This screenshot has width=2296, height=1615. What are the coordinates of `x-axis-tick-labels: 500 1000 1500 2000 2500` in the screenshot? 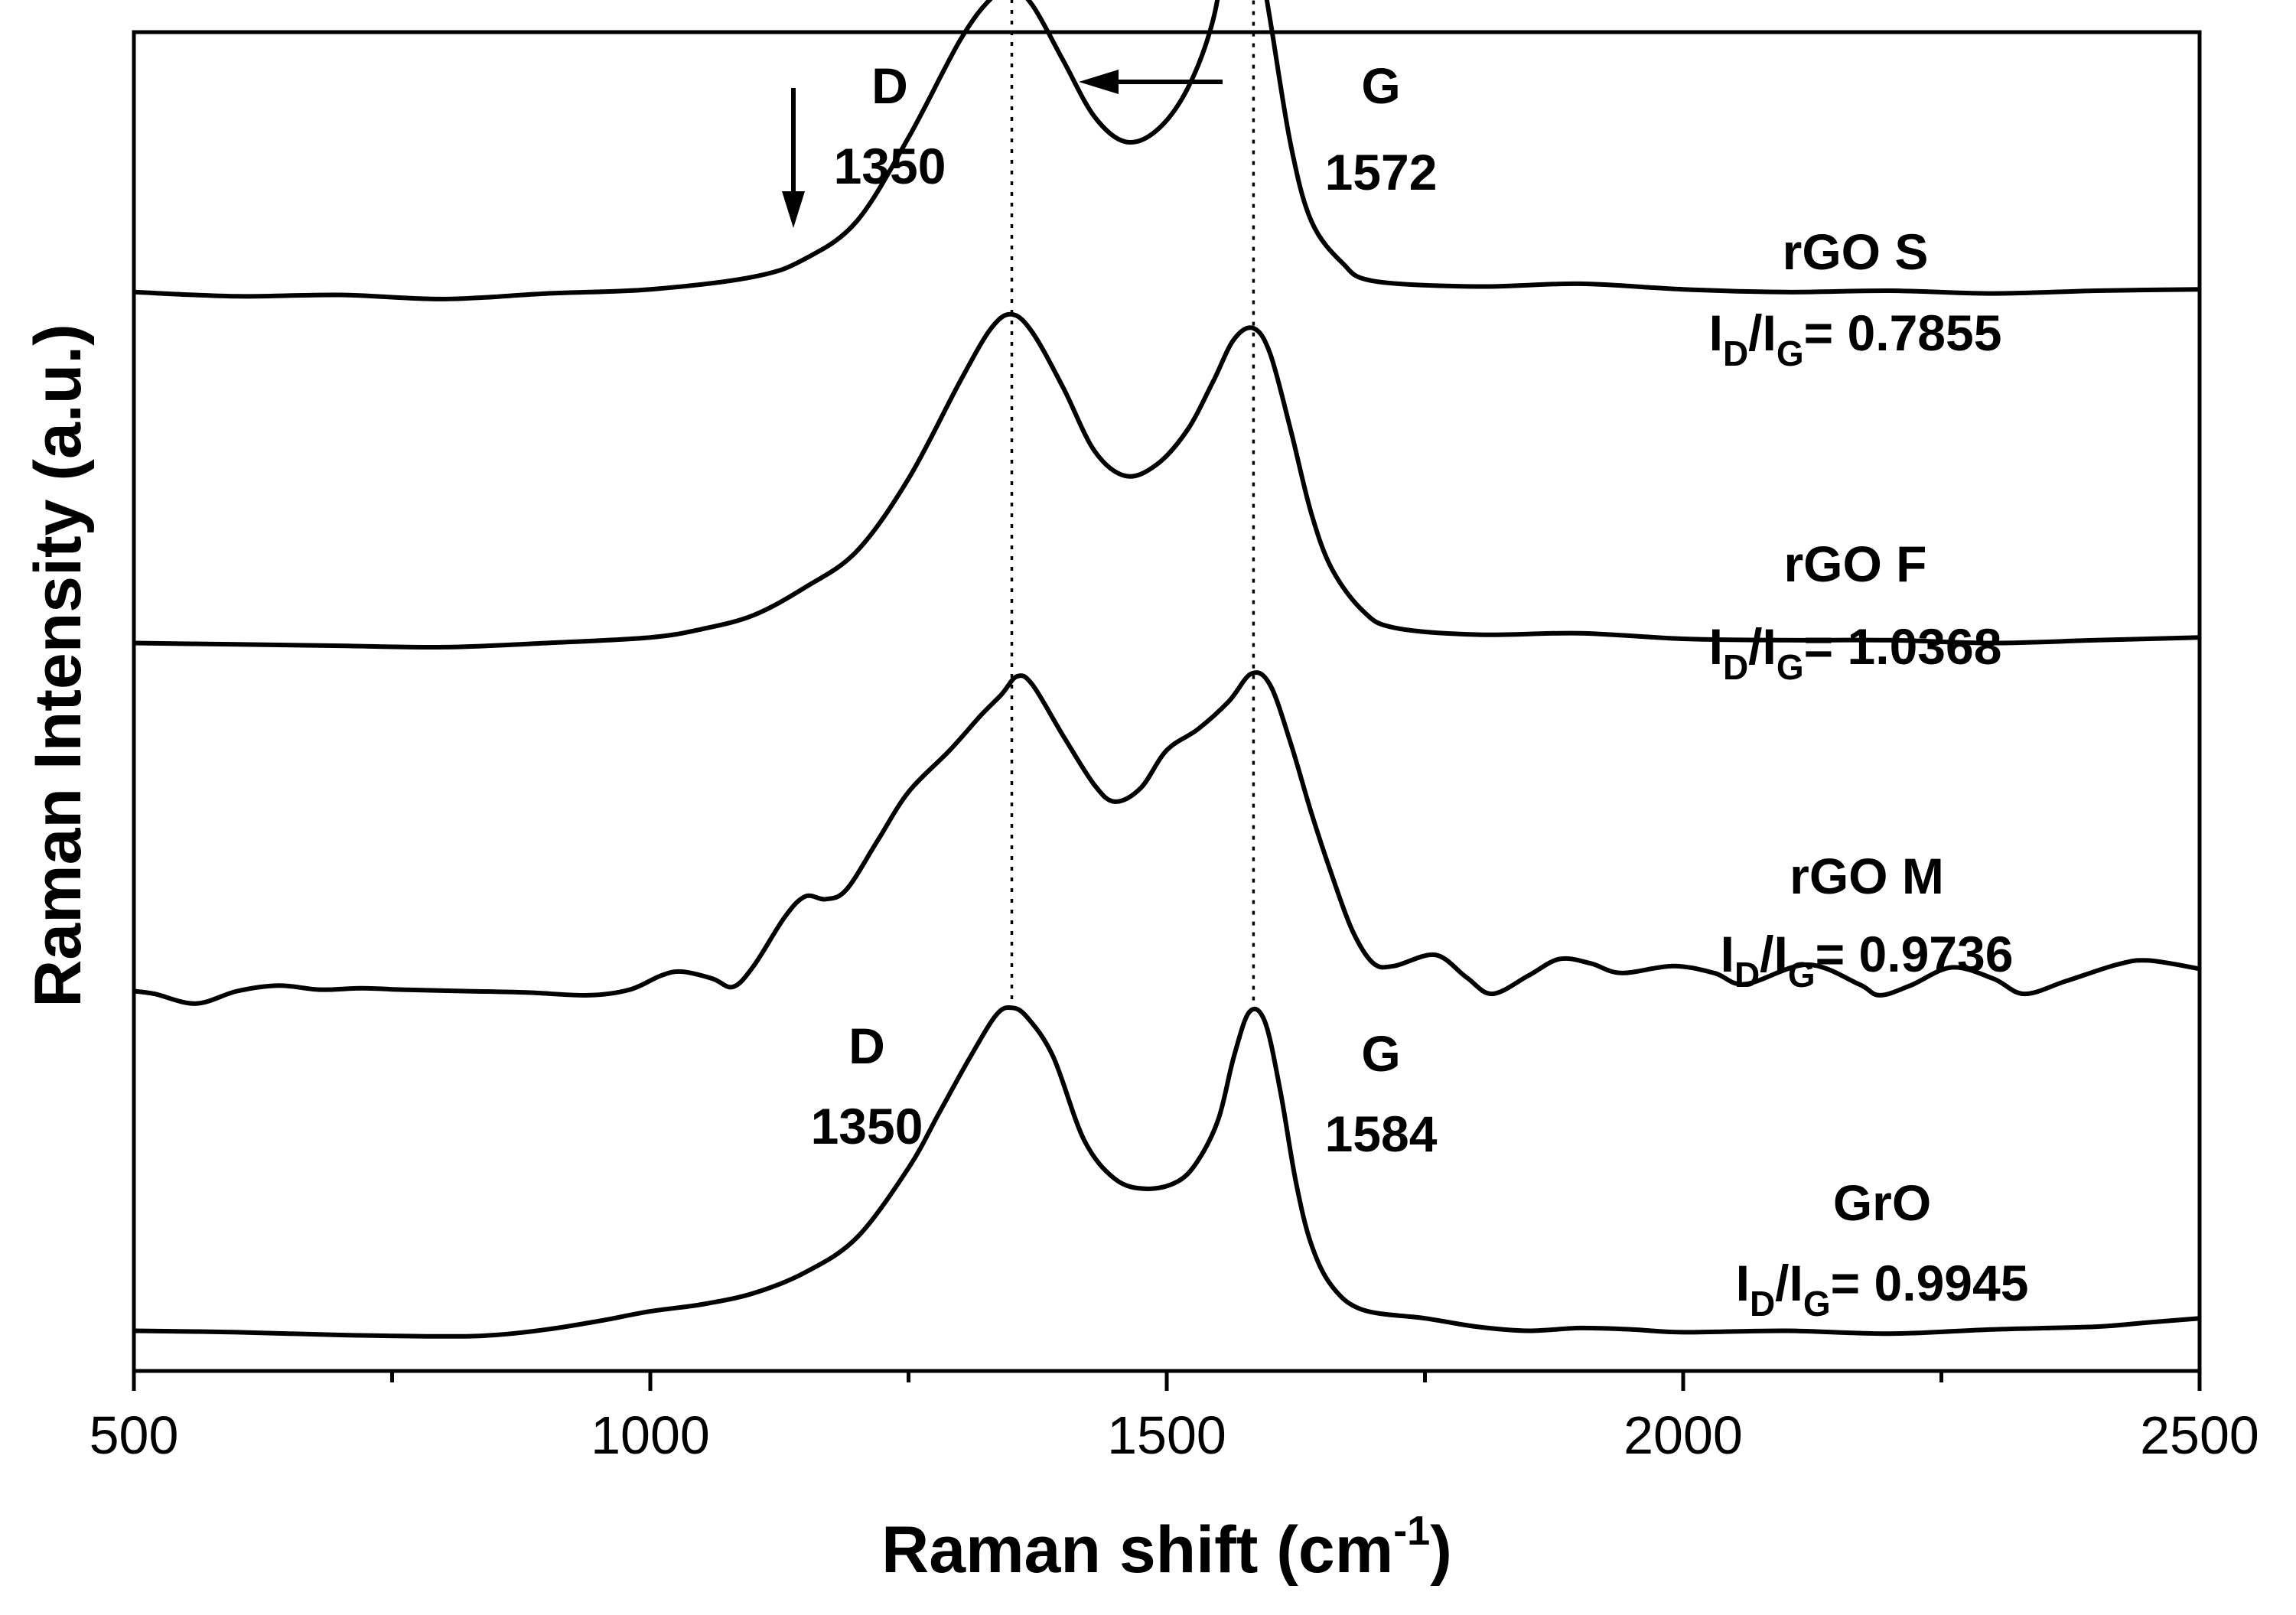 It's located at (1174, 1435).